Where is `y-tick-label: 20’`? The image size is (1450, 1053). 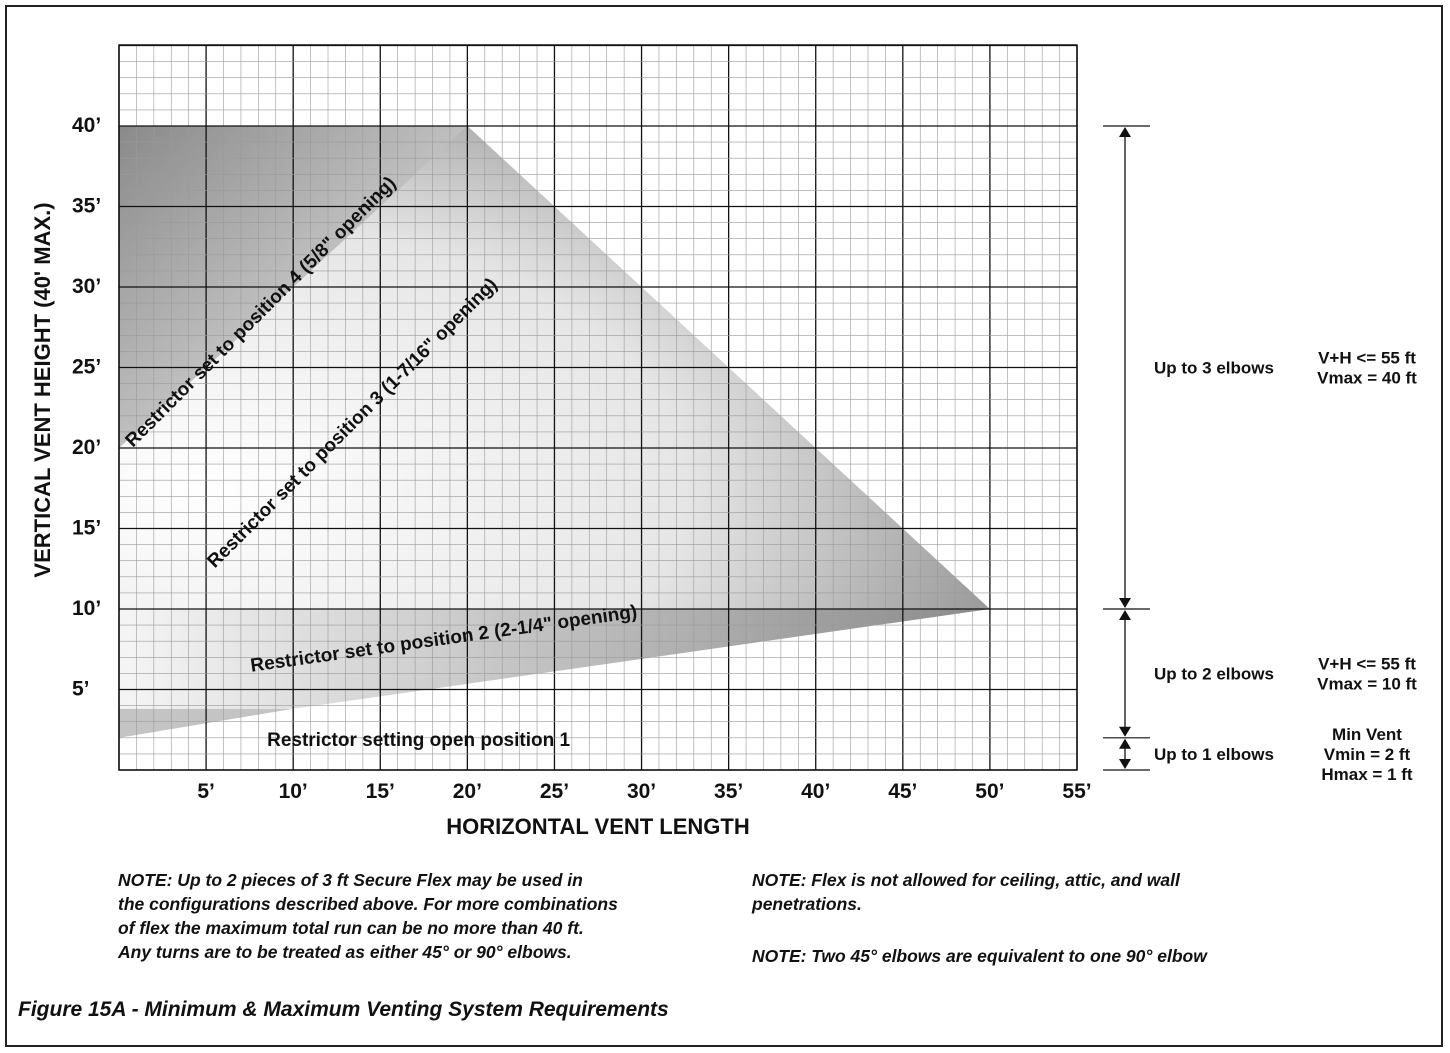
y-tick-label: 20’ is located at coordinates (86, 447).